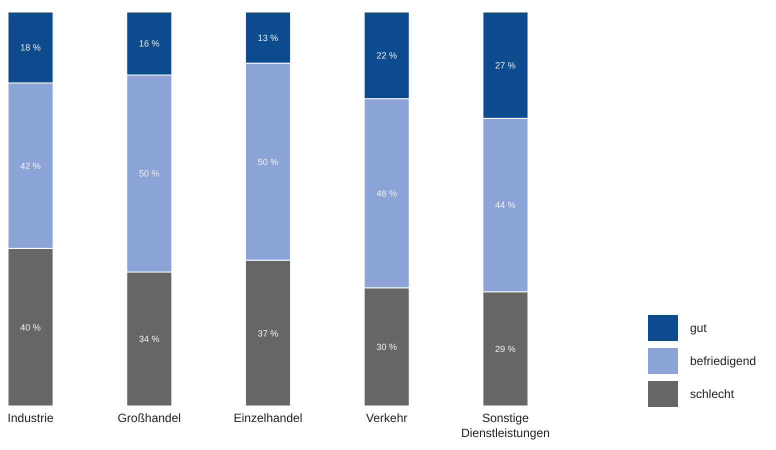  What do you see at coordinates (268, 418) in the screenshot?
I see `x-tick-label: Einzelhandel` at bounding box center [268, 418].